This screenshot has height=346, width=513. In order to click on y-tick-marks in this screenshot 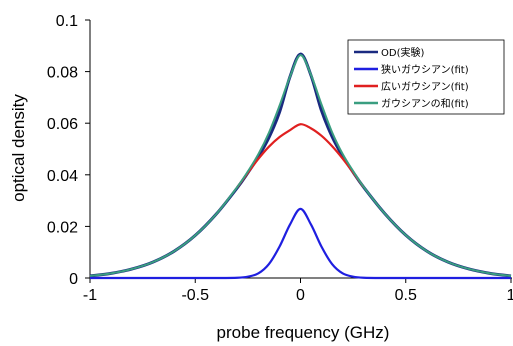, I will do `click(87, 149)`.